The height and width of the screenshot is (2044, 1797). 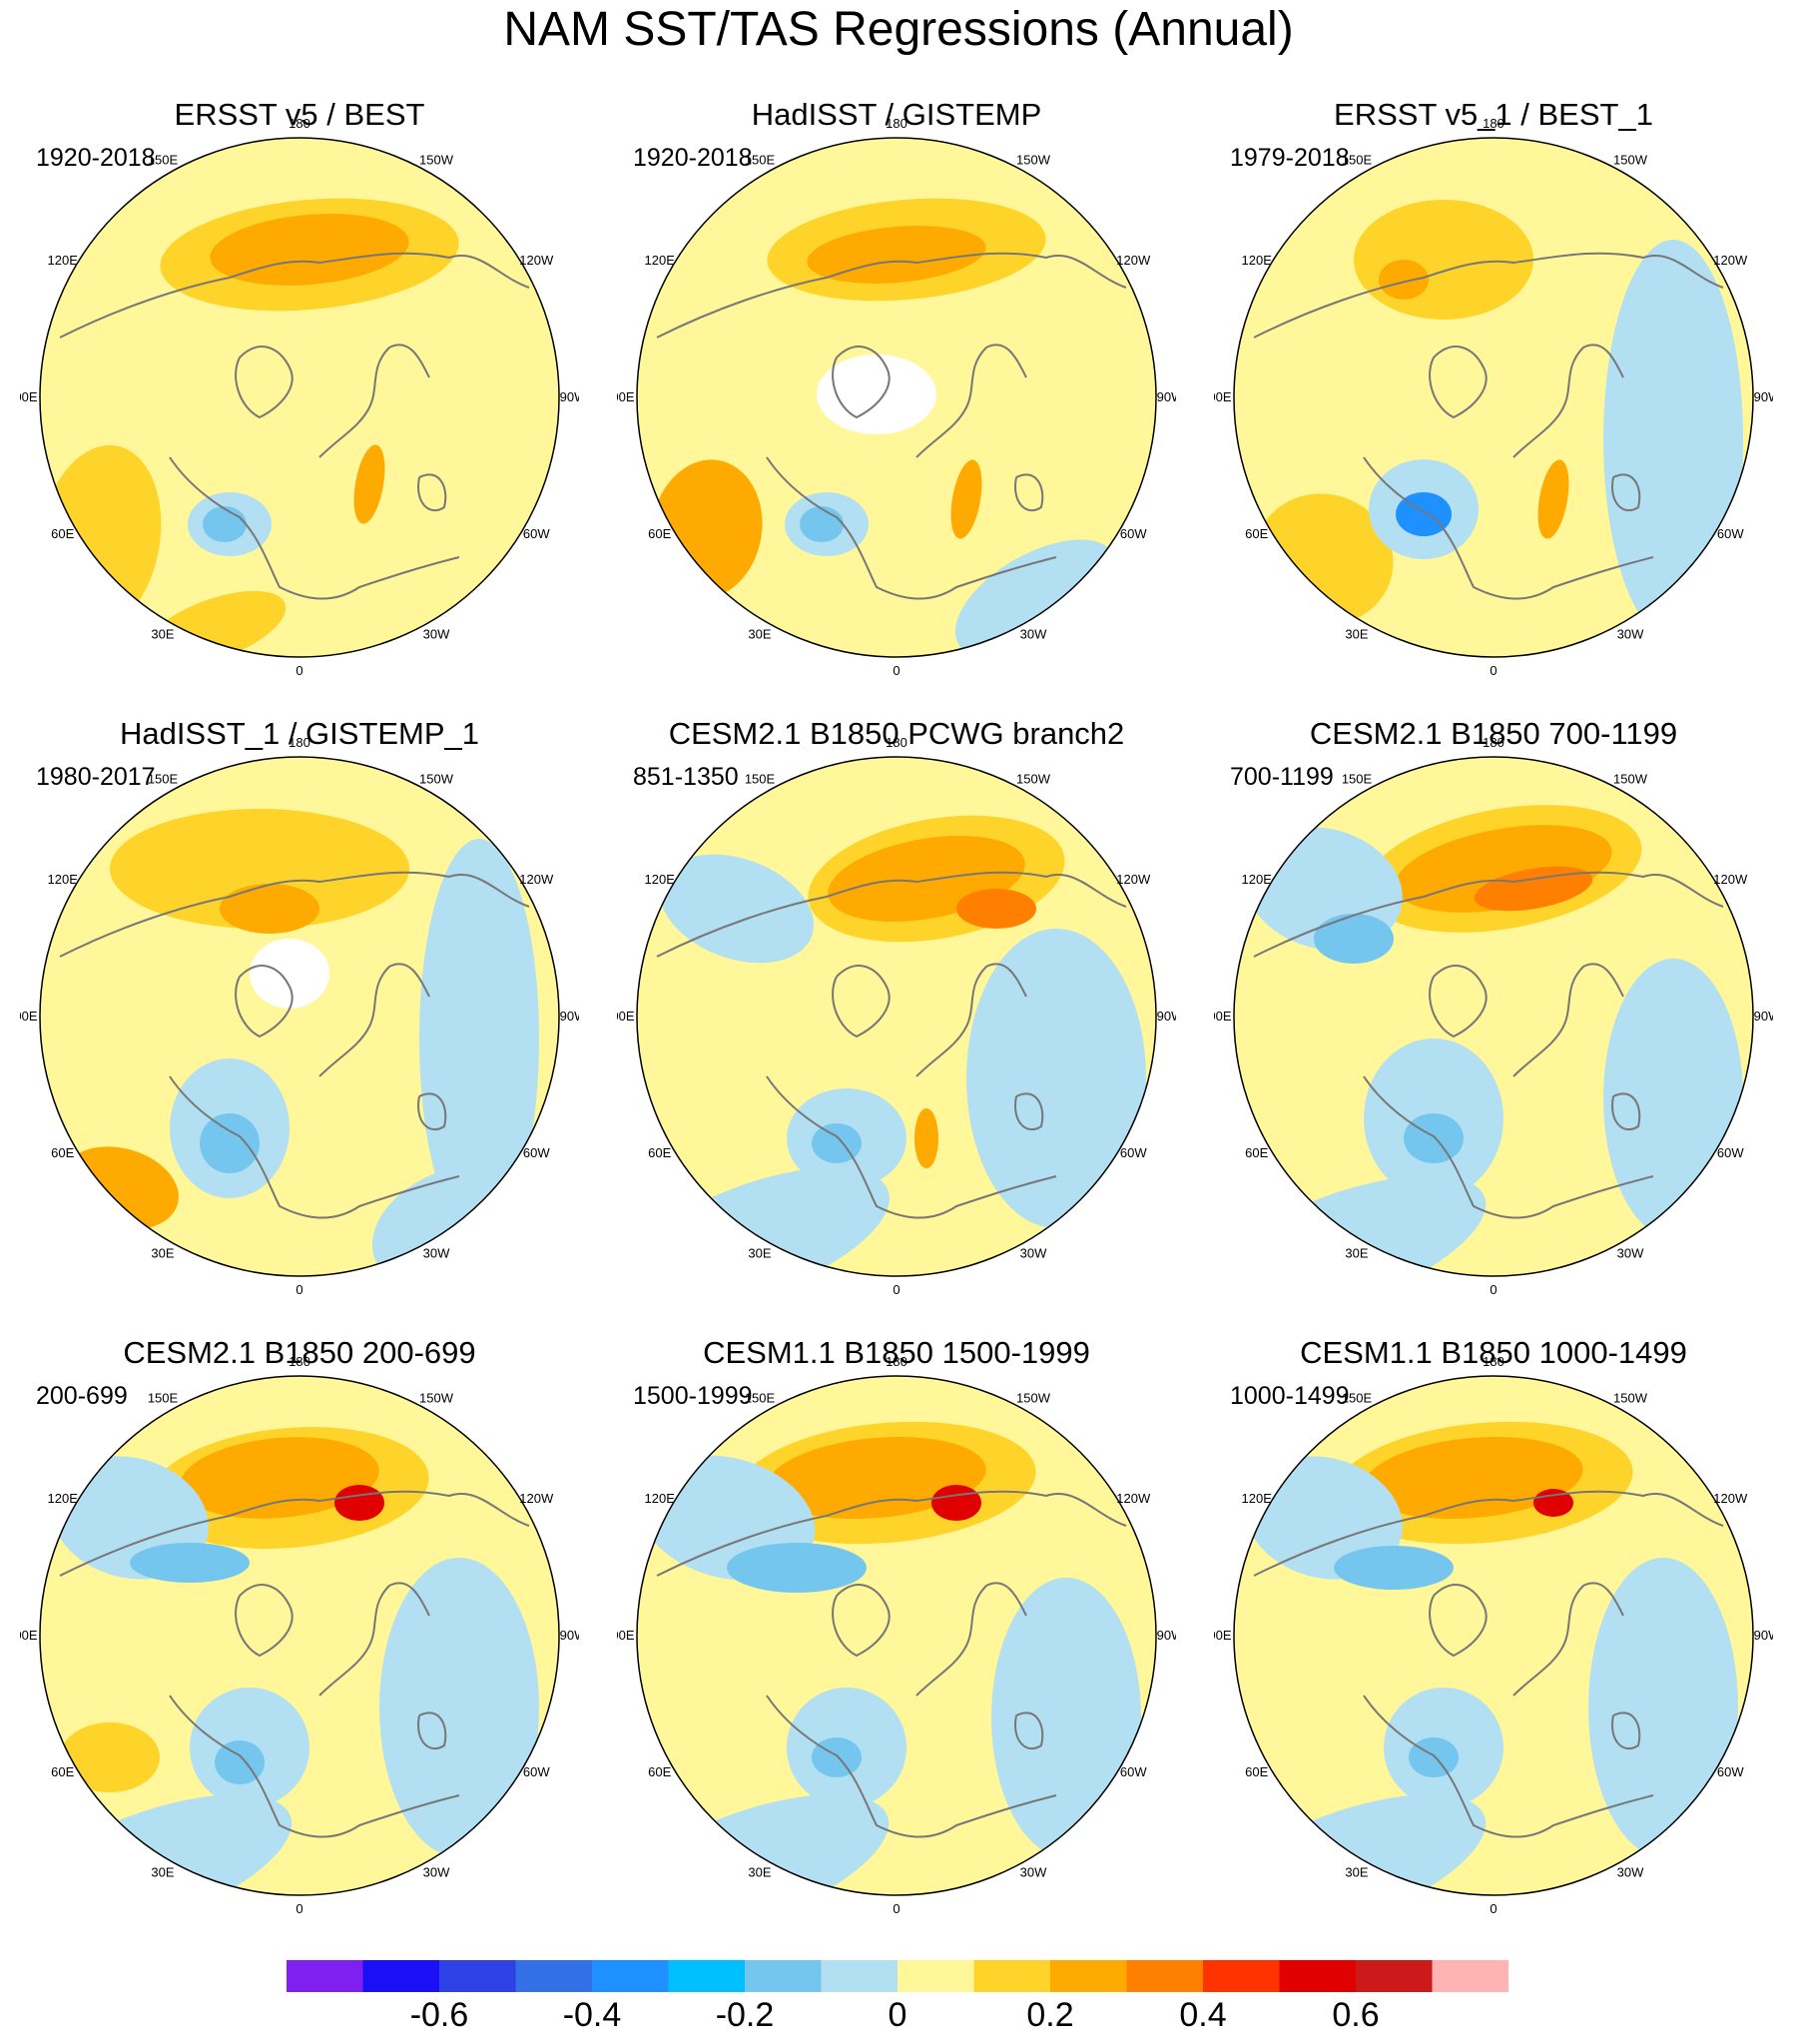 What do you see at coordinates (1493, 114) in the screenshot?
I see `panel-title: ERSST v5_1 / BEST_1` at bounding box center [1493, 114].